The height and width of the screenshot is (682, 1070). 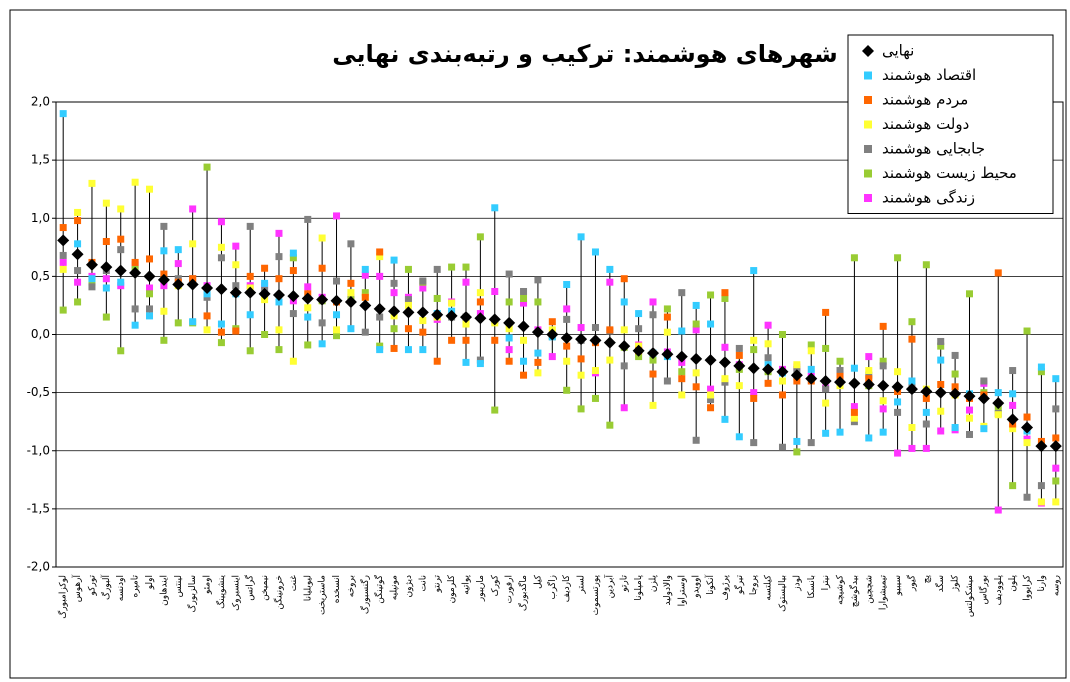 What do you see at coordinates (92, 586) in the screenshot?
I see `x-tick-label: تورکو` at bounding box center [92, 586].